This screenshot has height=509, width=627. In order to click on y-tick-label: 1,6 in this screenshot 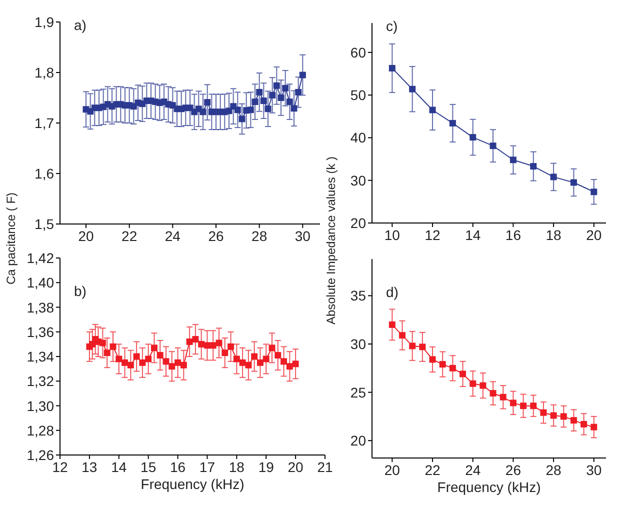, I will do `click(44, 174)`.